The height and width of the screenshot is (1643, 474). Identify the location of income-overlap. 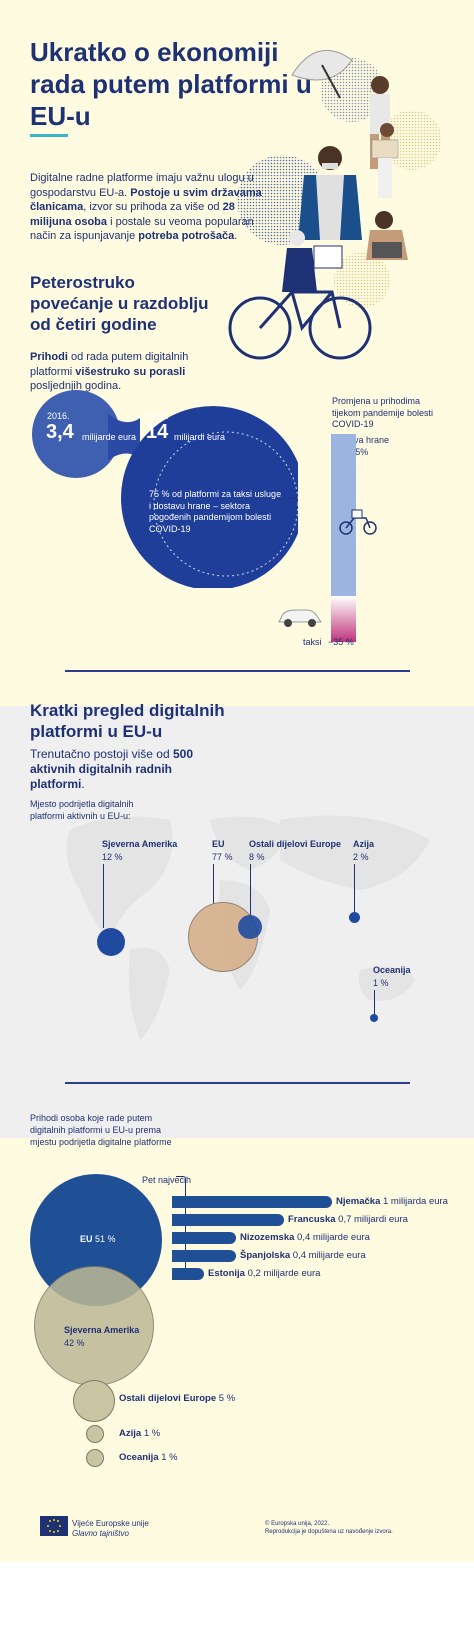
(96, 1286).